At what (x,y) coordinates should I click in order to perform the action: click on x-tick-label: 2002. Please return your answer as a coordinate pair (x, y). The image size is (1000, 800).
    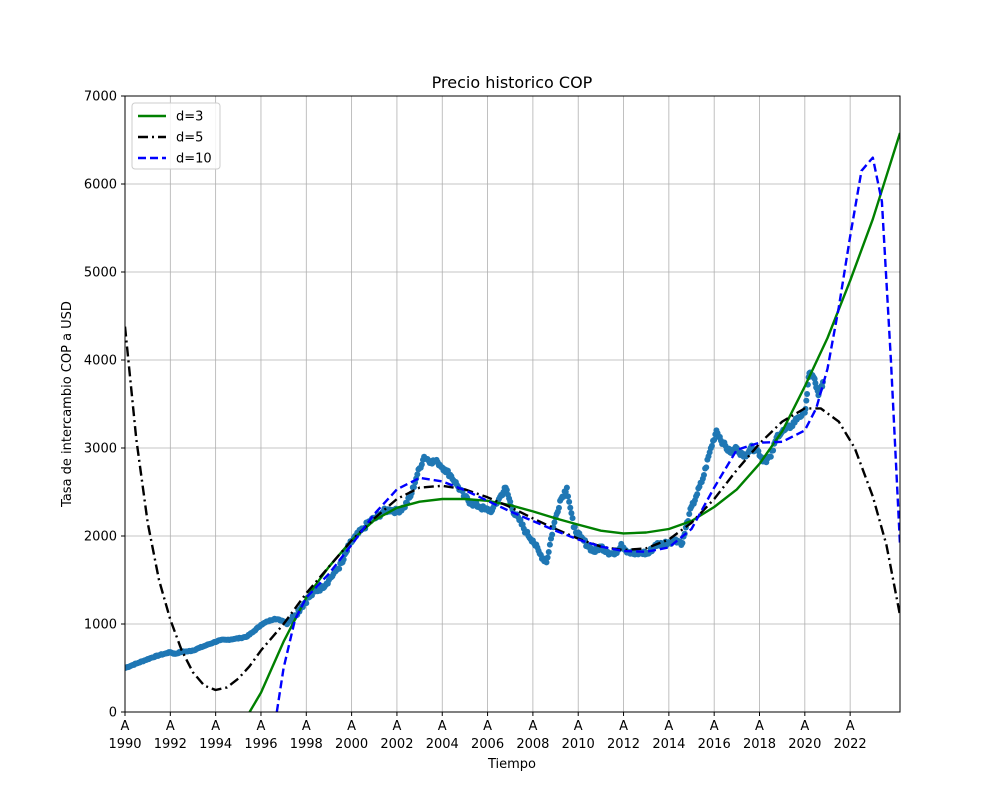
    Looking at the image, I should click on (396, 744).